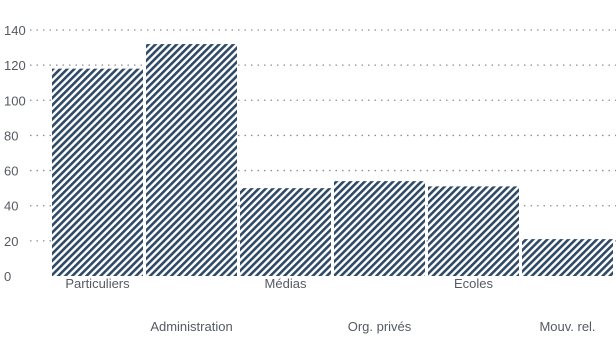 The width and height of the screenshot is (616, 343). Describe the element at coordinates (15, 65) in the screenshot. I see `y-tick-label: 120` at that location.